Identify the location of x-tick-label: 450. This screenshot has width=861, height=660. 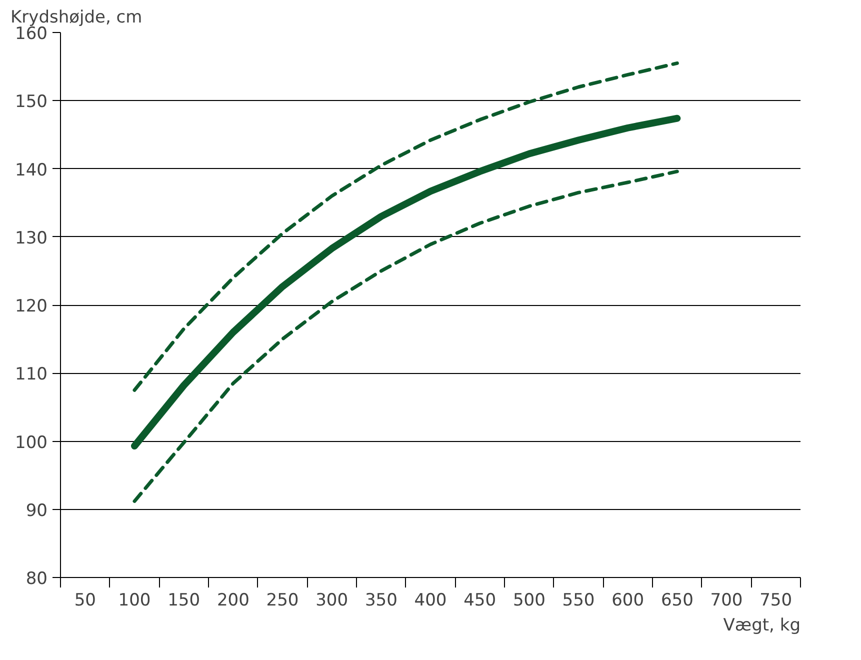
(480, 600).